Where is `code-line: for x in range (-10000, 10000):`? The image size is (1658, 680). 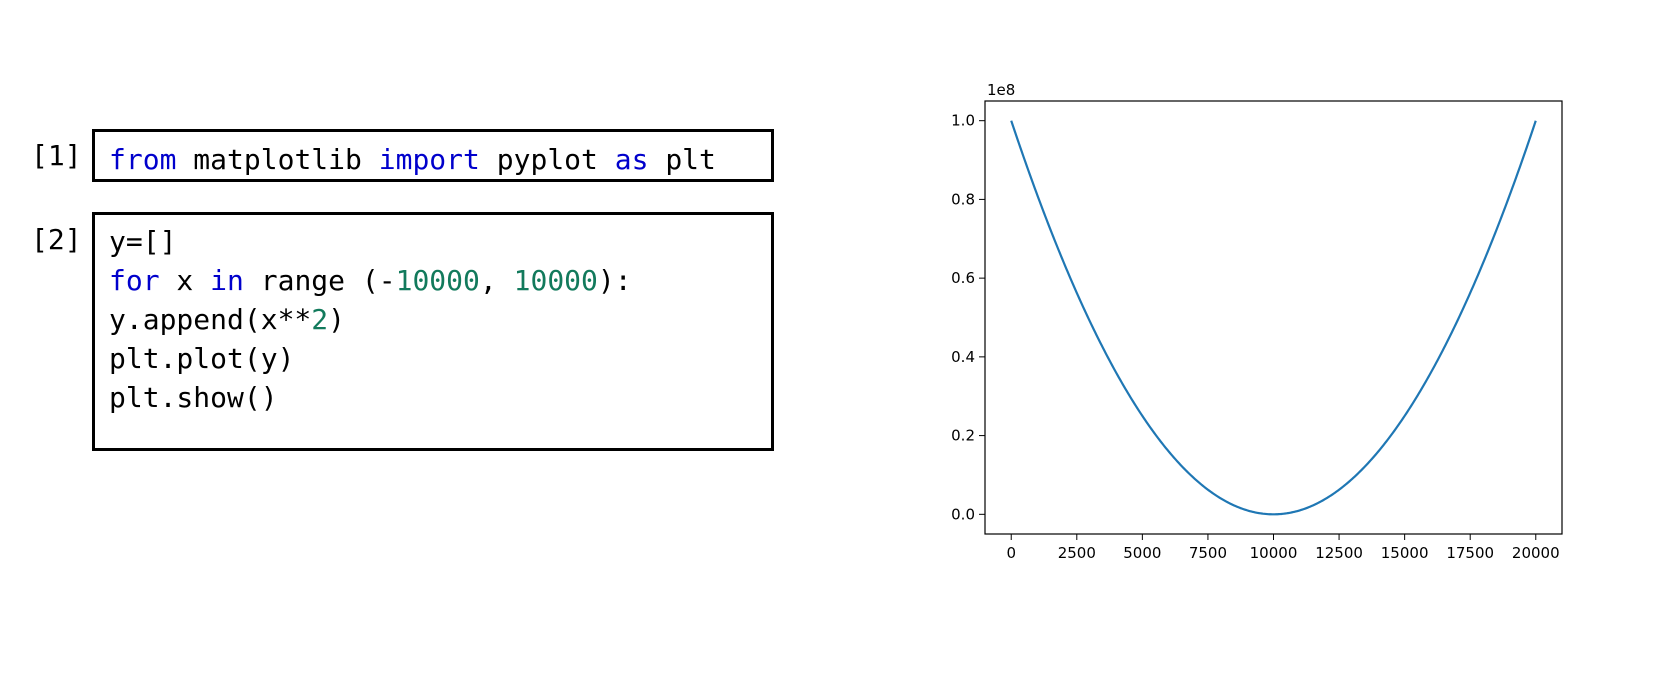 code-line: for x in range (-10000, 10000): is located at coordinates (370, 280).